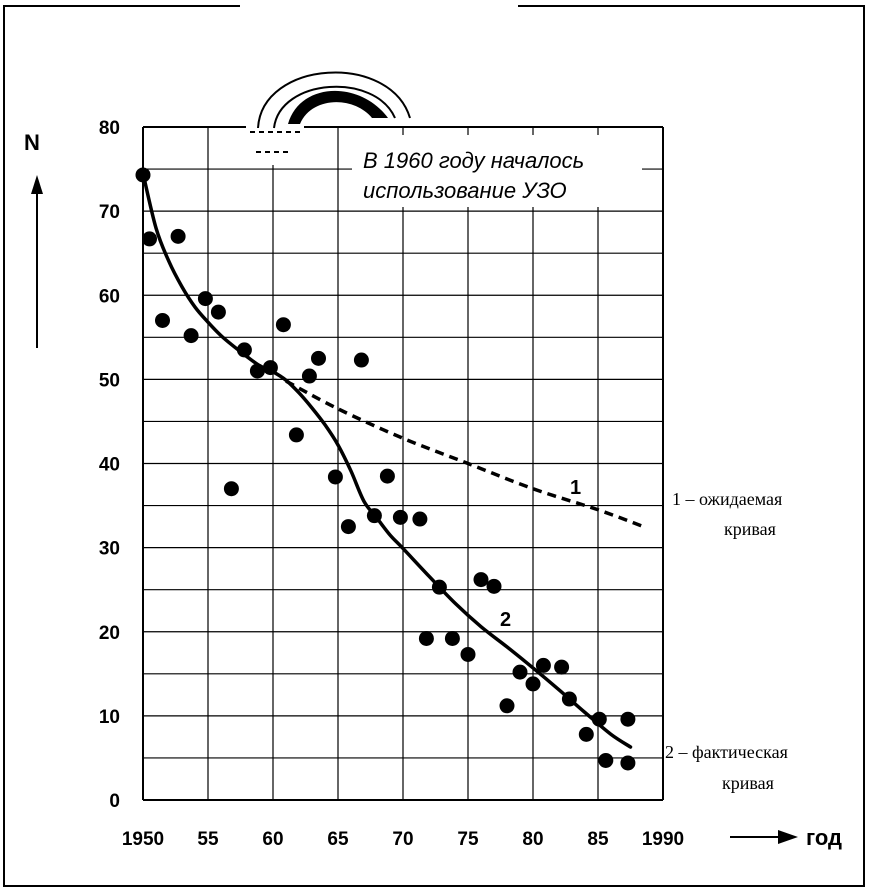 The image size is (870, 892). What do you see at coordinates (727, 499) in the screenshot?
I see `legend-entry-1: 1 – ожидаемая` at bounding box center [727, 499].